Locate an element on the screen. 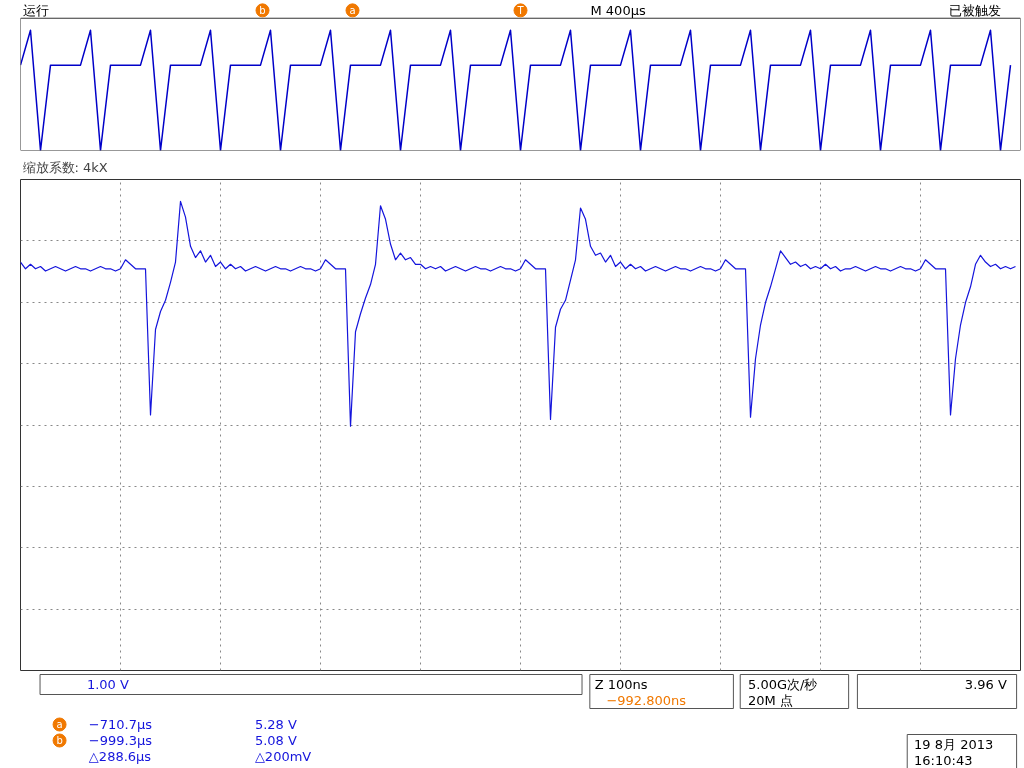  text: △200mV is located at coordinates (283, 756).